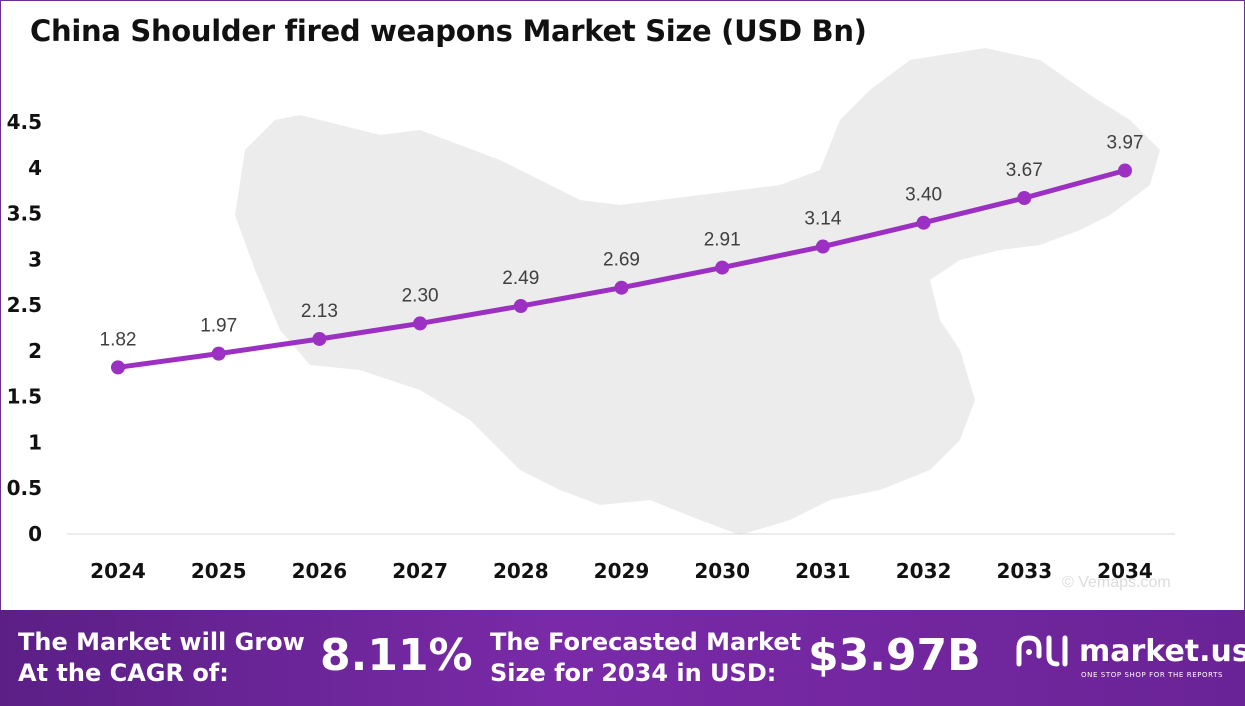 The image size is (1245, 706). I want to click on forecast-value: $3.97B, so click(894, 655).